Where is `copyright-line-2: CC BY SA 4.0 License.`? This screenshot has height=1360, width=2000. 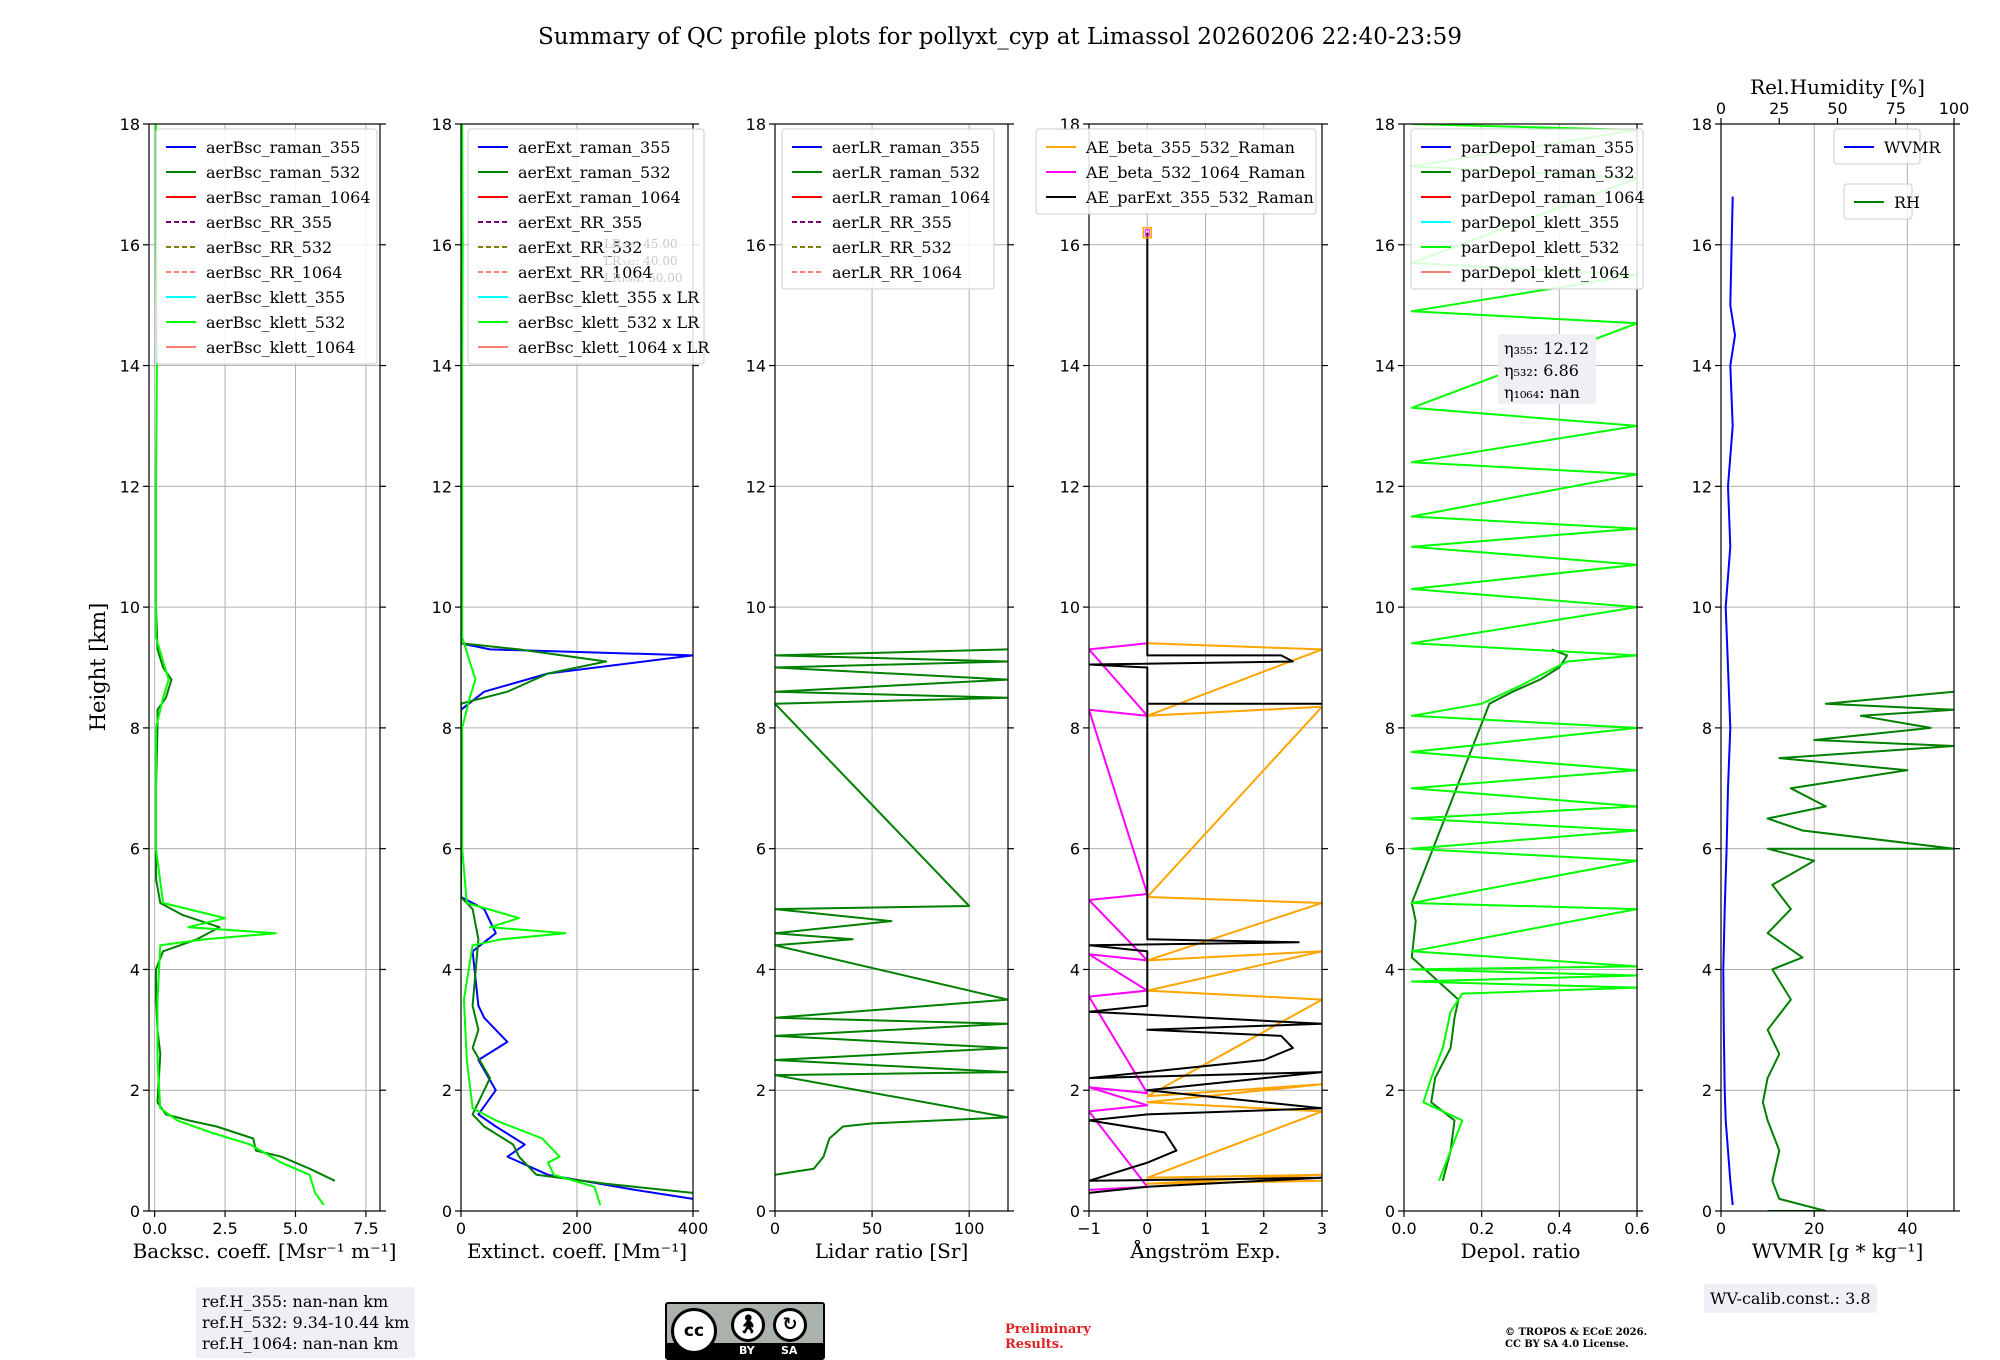
copyright-line-2: CC BY SA 4.0 License. is located at coordinates (1567, 1344).